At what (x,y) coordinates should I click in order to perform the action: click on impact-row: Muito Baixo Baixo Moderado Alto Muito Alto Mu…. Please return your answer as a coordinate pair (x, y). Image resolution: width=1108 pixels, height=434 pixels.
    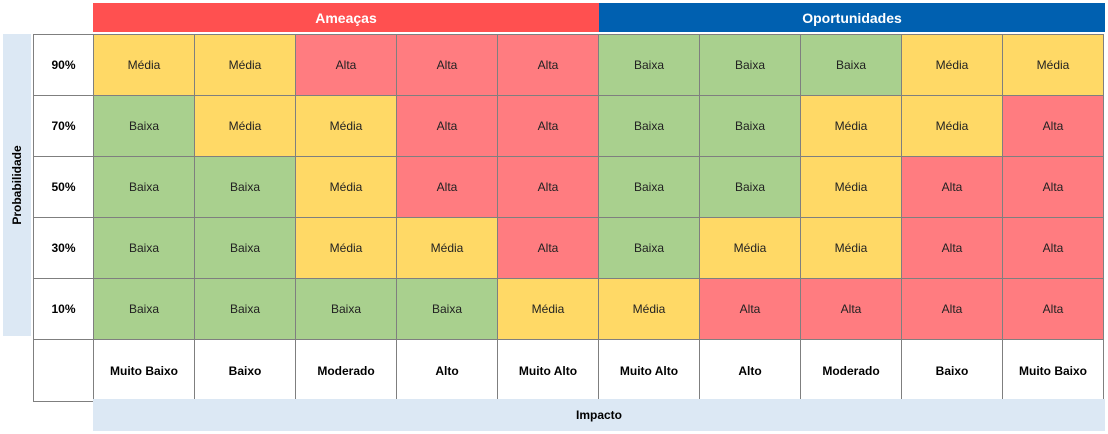
    Looking at the image, I should click on (568, 370).